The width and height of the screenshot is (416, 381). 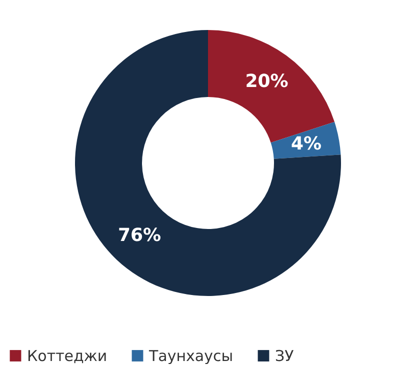 What do you see at coordinates (67, 355) in the screenshot?
I see `legend-label: Коттеджи` at bounding box center [67, 355].